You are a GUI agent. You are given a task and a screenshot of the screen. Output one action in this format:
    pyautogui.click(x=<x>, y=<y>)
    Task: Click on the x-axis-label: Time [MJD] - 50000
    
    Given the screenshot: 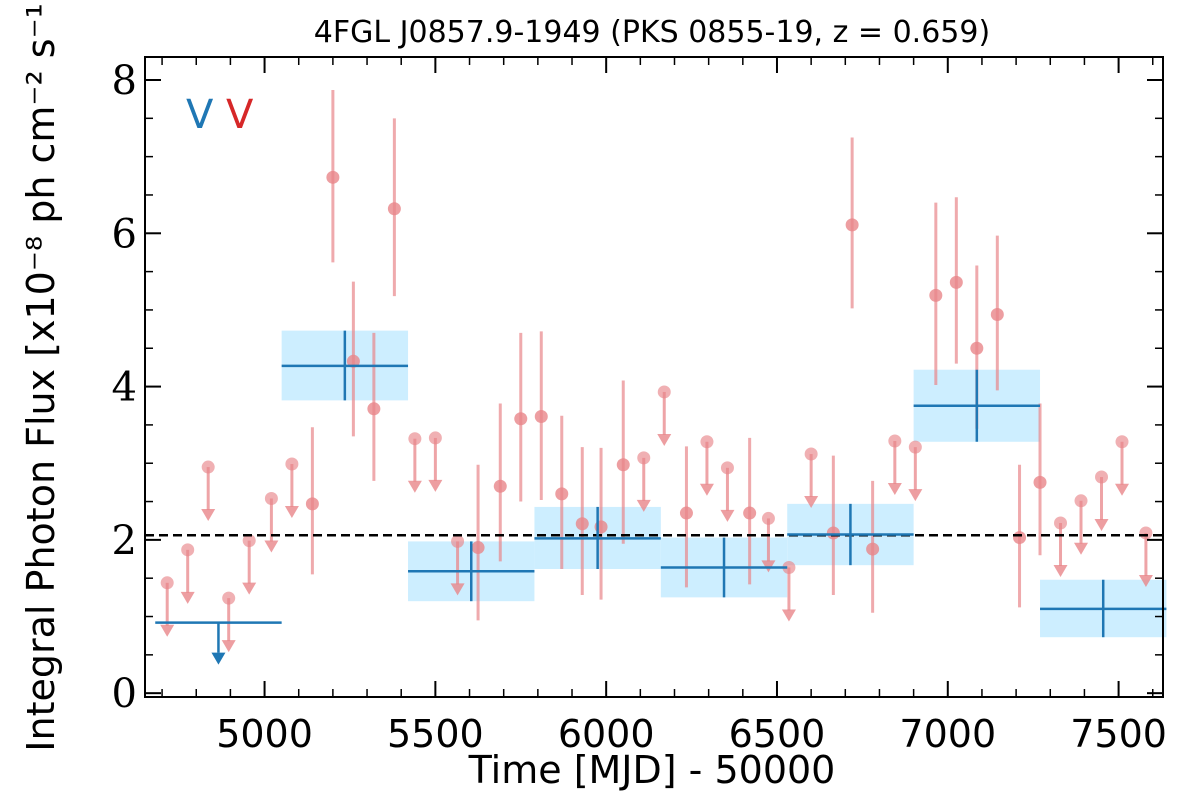 What is the action you would take?
    pyautogui.click(x=652, y=770)
    